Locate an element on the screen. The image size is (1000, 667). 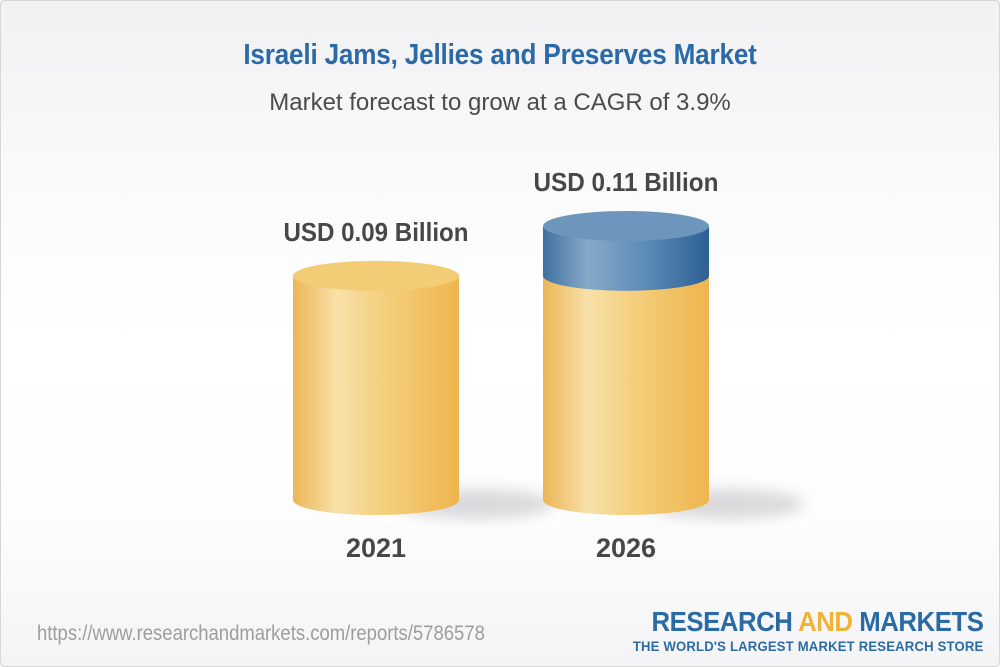
bar-group-2021: USD 0.09 Billion 2021 is located at coordinates (419, 390).